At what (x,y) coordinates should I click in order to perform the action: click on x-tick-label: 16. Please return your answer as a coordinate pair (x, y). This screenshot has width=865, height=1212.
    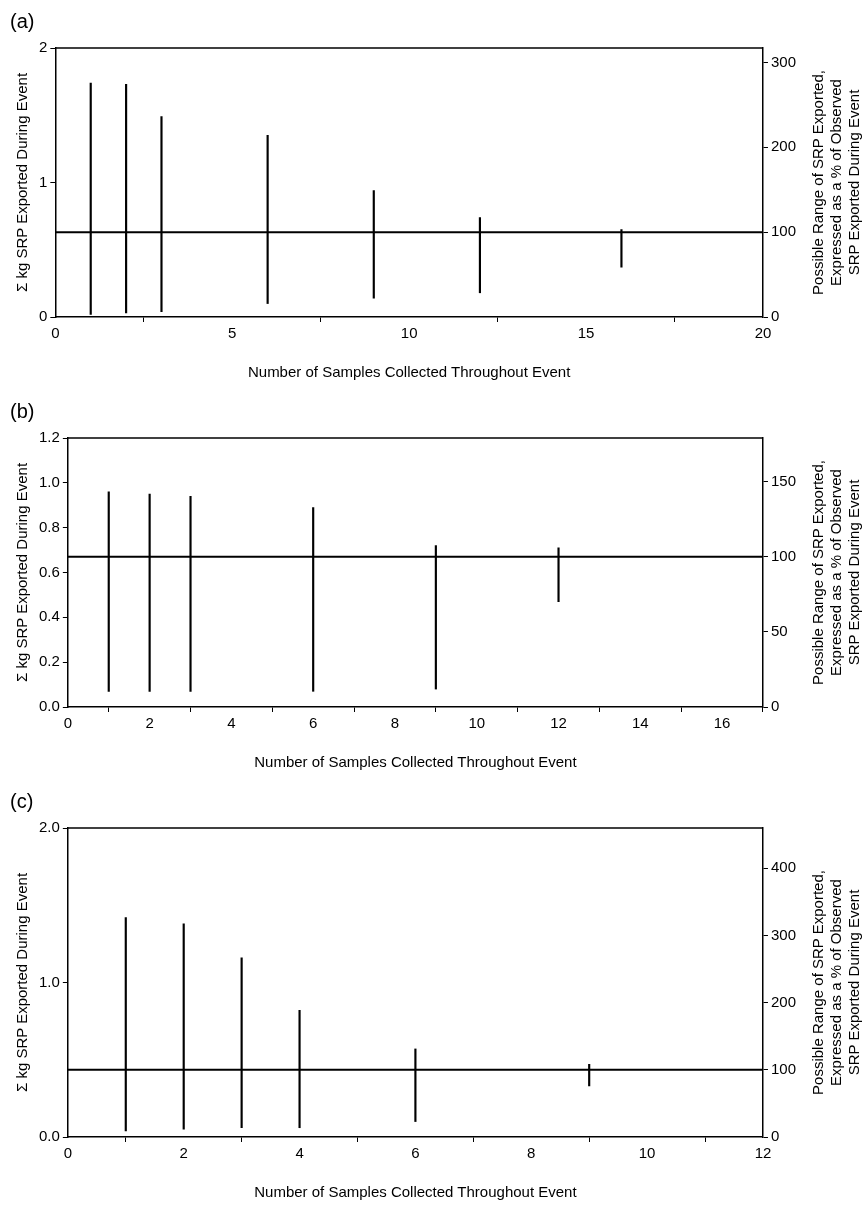
    Looking at the image, I should click on (722, 723).